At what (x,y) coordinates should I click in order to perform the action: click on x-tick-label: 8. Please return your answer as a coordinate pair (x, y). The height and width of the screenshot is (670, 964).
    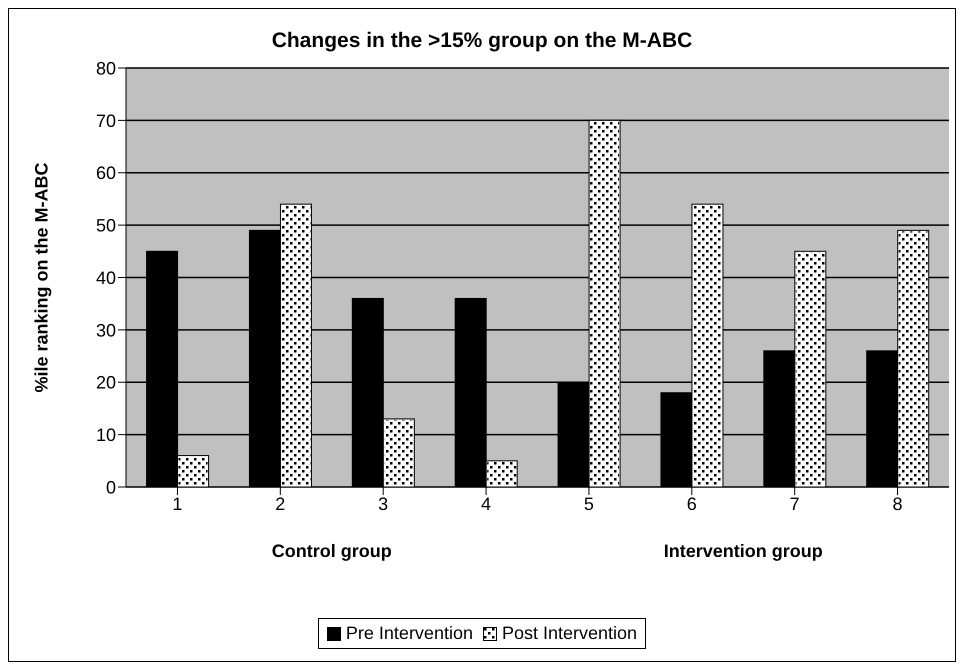
    Looking at the image, I should click on (897, 504).